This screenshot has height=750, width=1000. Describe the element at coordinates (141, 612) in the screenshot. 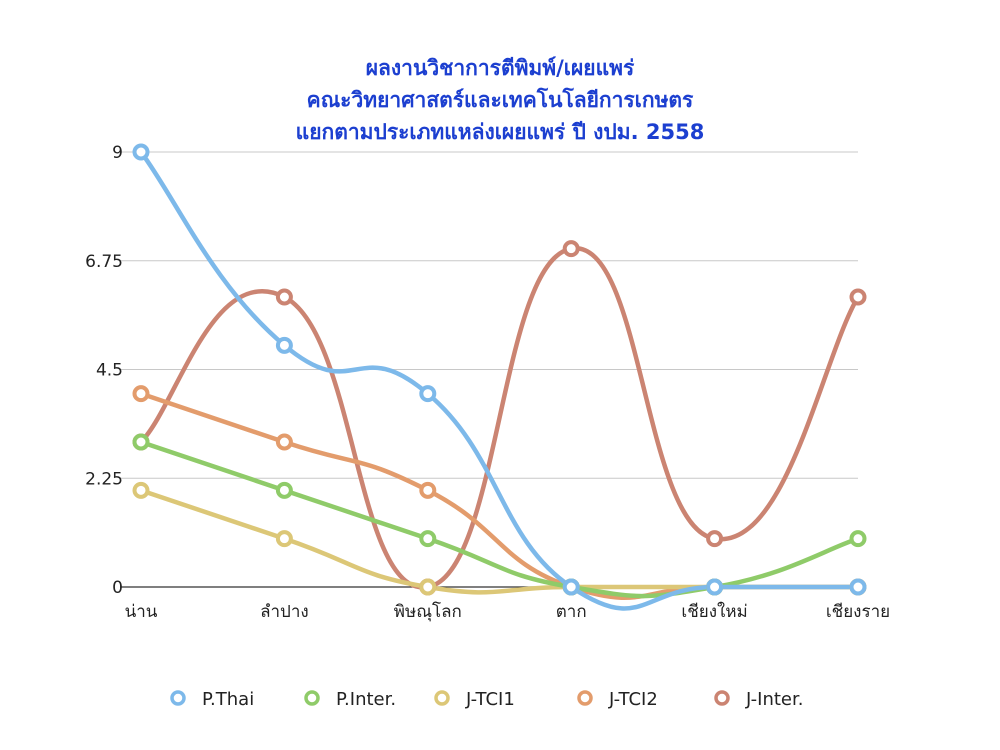

I see `x-tick-label: น่าน` at that location.